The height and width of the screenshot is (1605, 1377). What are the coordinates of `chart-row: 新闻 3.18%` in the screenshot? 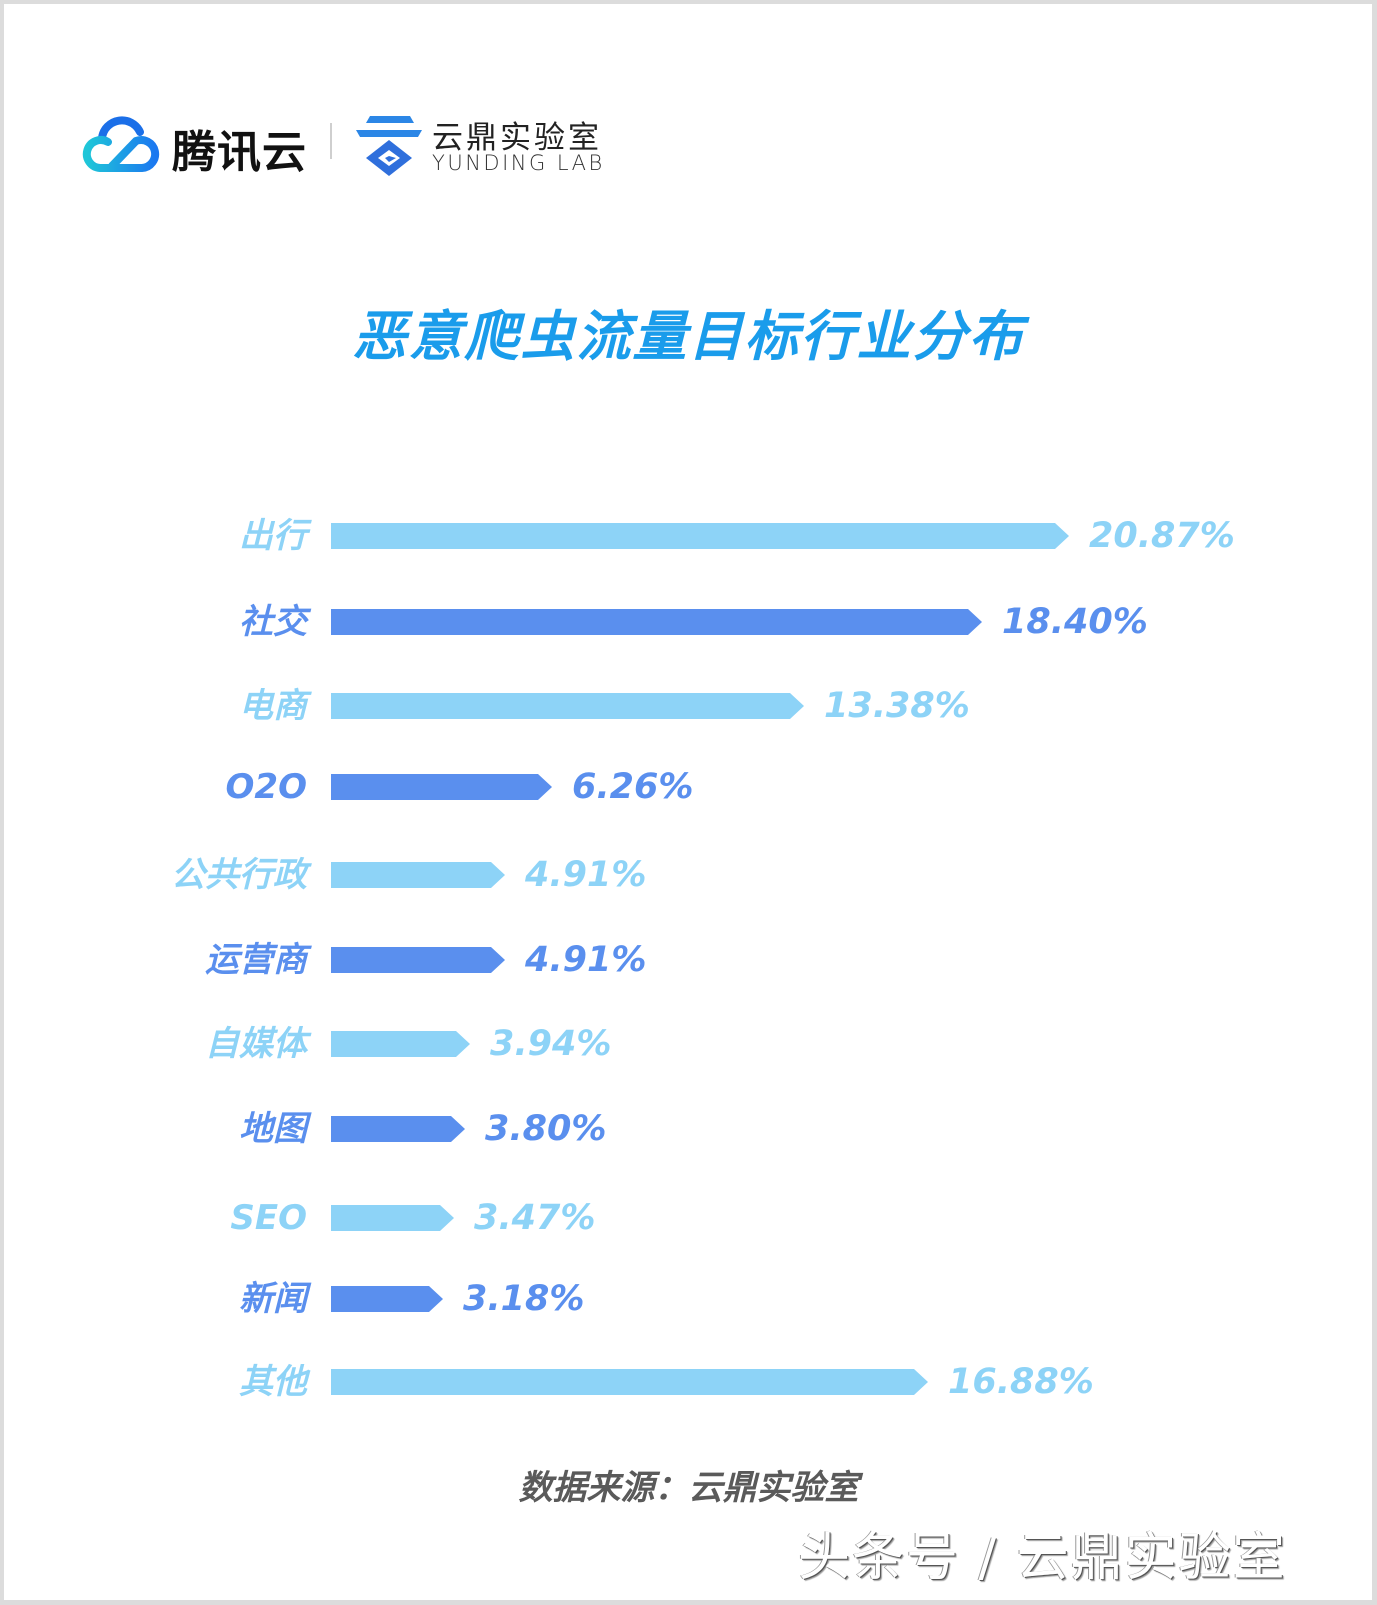 It's located at (688, 1299).